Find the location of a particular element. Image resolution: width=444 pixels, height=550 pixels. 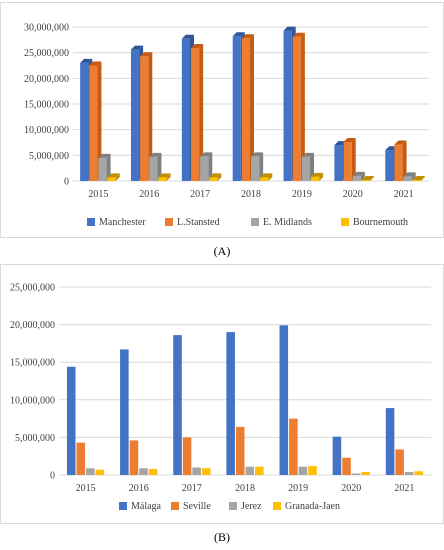

legend-label: Málaga is located at coordinates (146, 506).